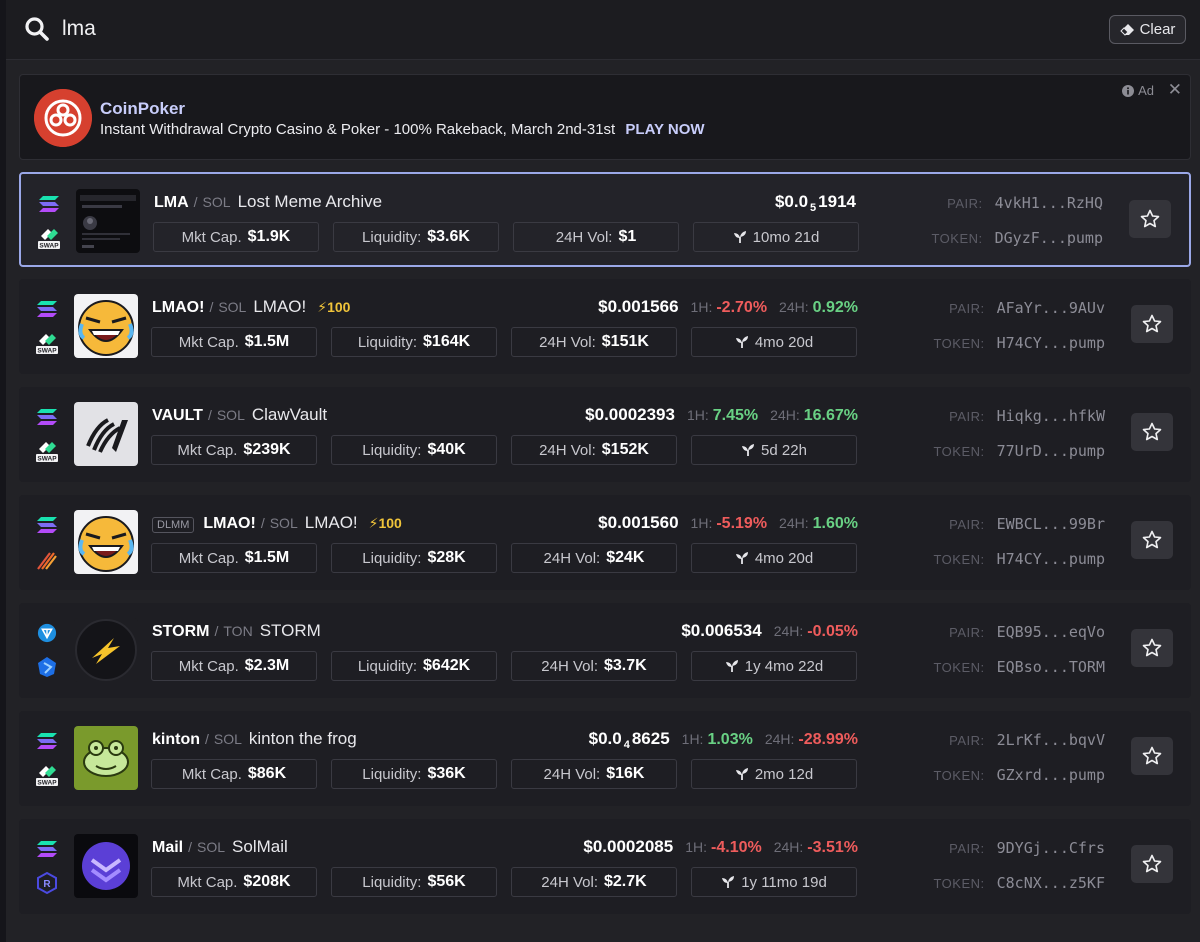 This screenshot has width=1200, height=942. What do you see at coordinates (234, 882) in the screenshot?
I see `market-cap-stat: Mkt Cap. $208K` at bounding box center [234, 882].